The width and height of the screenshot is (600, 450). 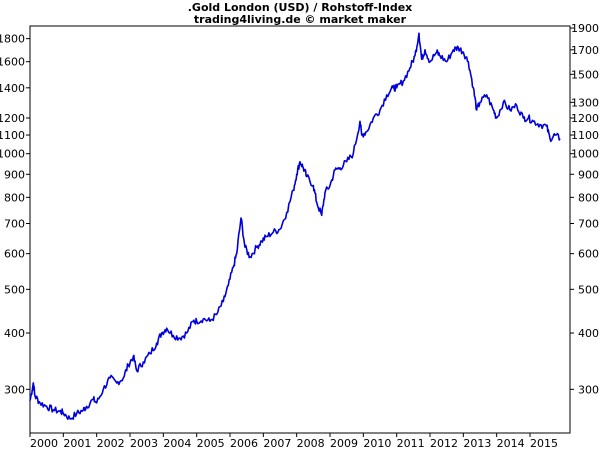 What do you see at coordinates (277, 443) in the screenshot?
I see `x-tick-label: 2007` at bounding box center [277, 443].